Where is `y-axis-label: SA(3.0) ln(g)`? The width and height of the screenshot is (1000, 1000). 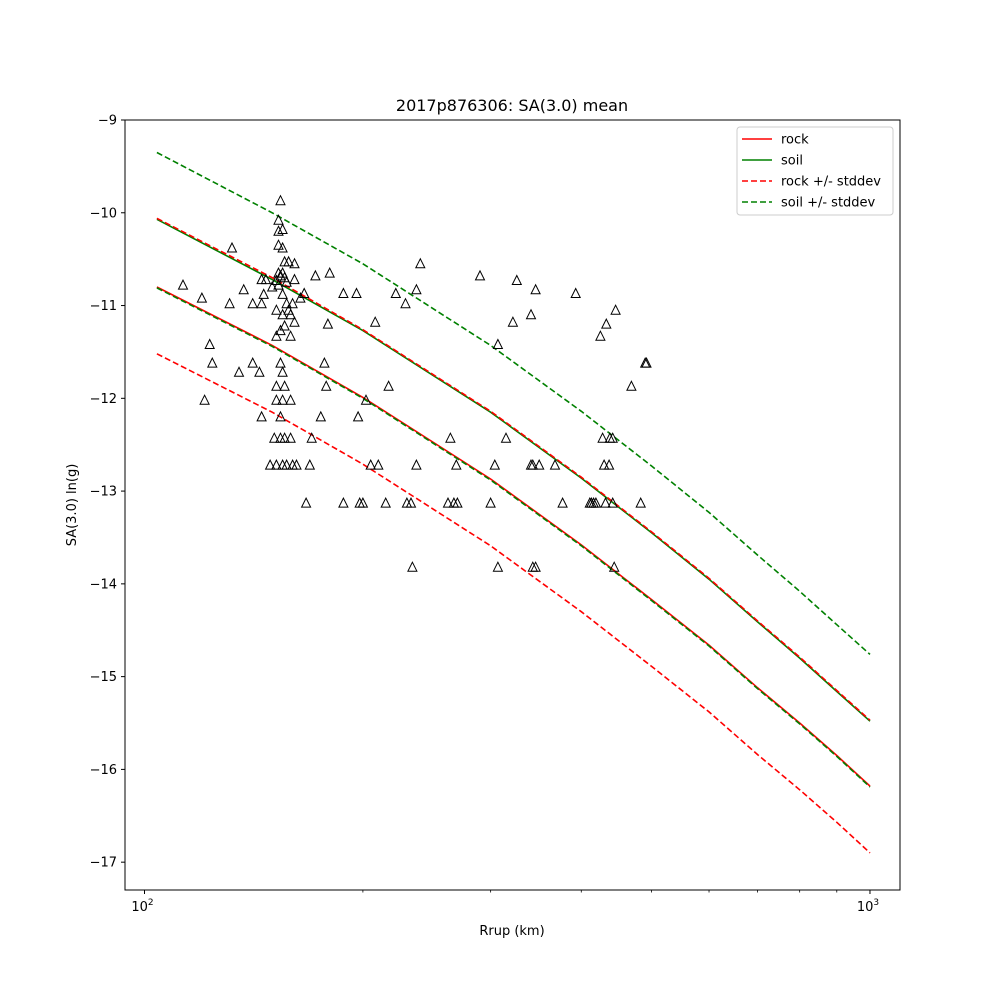 y-axis-label: SA(3.0) ln(g) is located at coordinates (72, 505).